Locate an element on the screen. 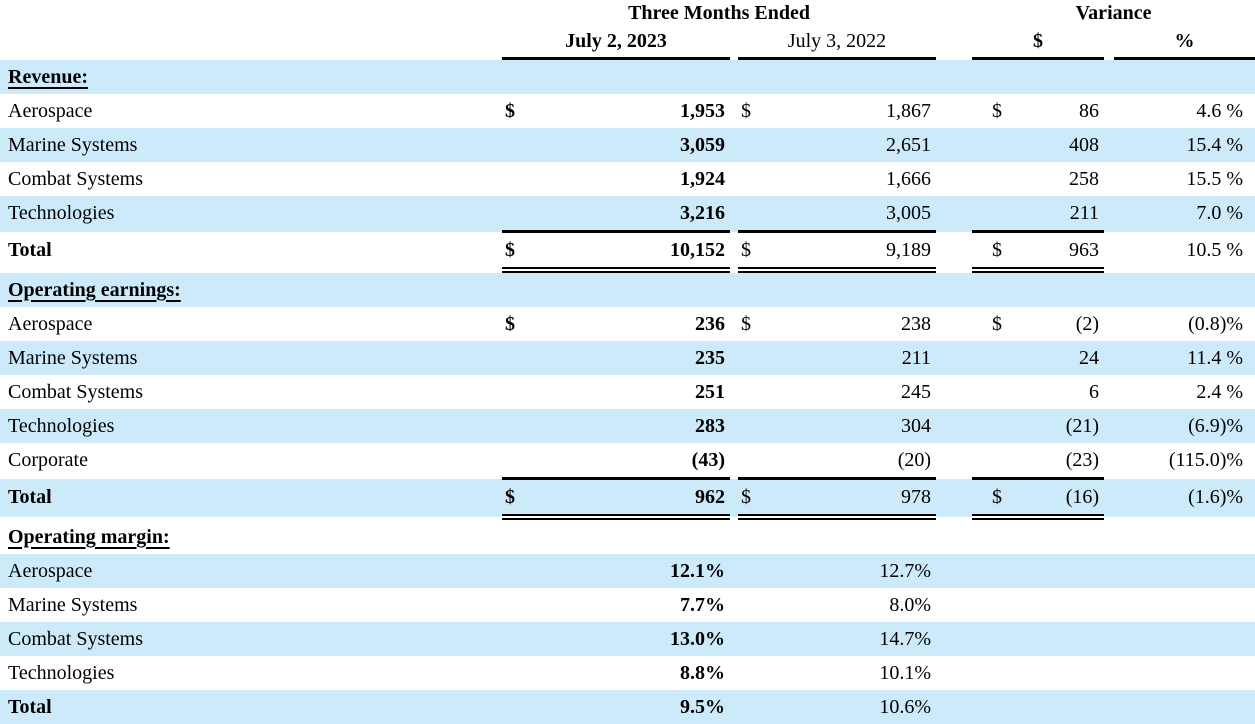 The image size is (1255, 724). value-2023: 8.8% is located at coordinates (702, 672).